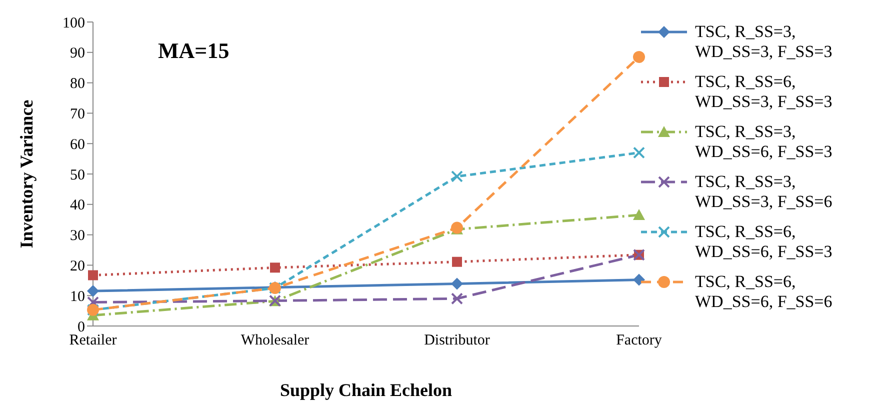 This screenshot has width=882, height=414. Describe the element at coordinates (366, 390) in the screenshot. I see `x-axis-title: Supply Chain Echelon` at that location.